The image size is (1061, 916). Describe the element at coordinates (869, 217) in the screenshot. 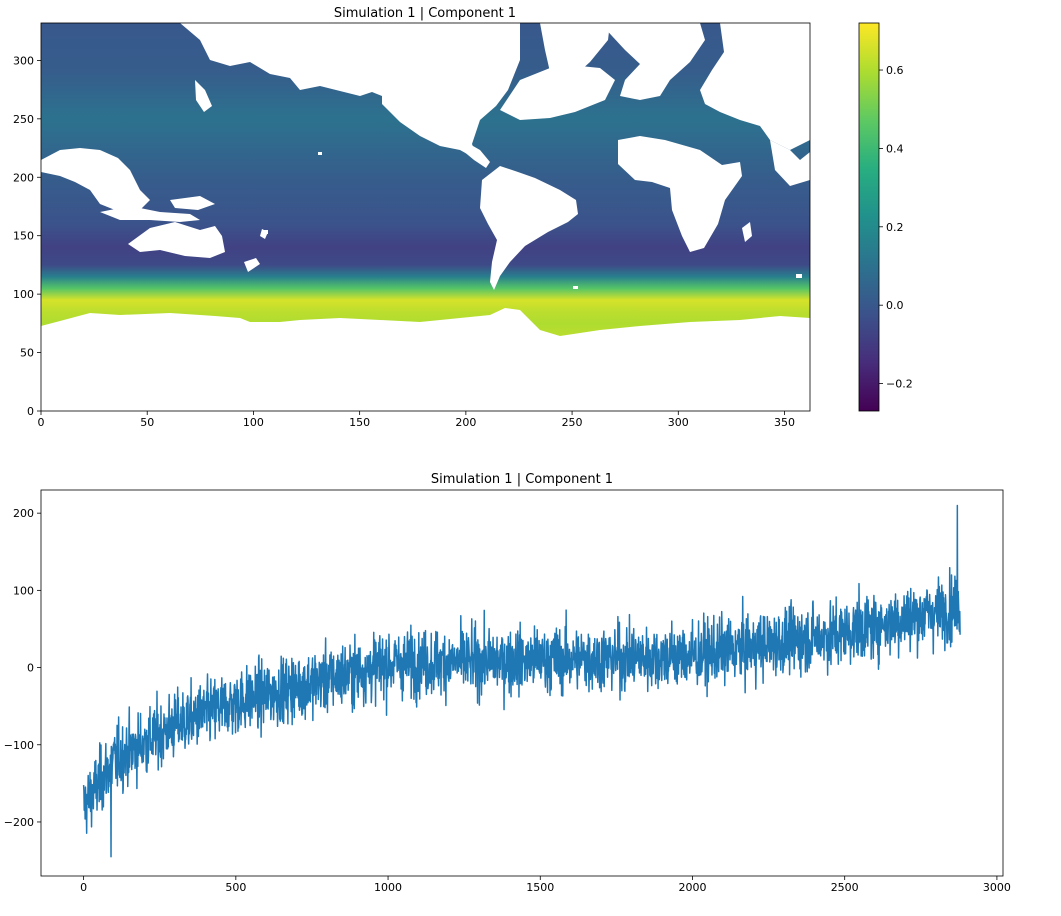

I see `colorbar` at that location.